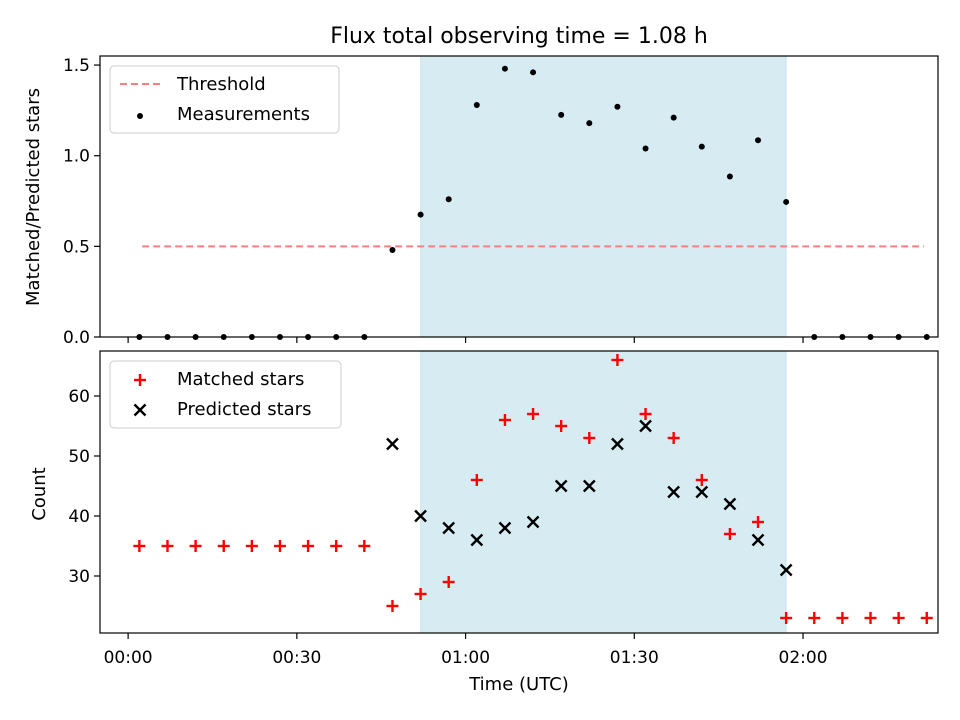 The width and height of the screenshot is (960, 720). I want to click on figure-title: Flux total observing time = 1.08 h, so click(519, 36).